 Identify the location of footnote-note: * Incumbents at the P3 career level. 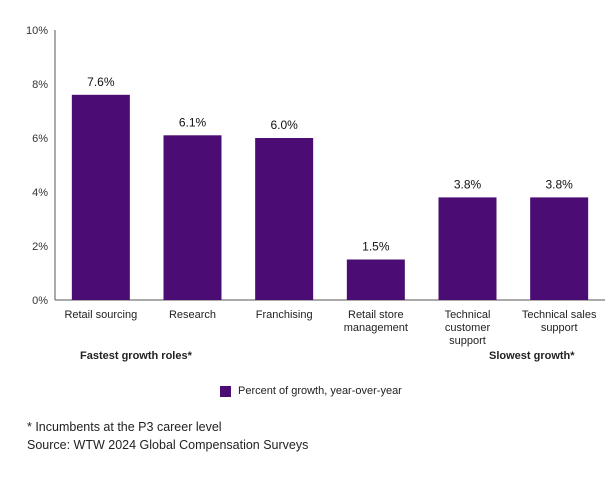
(124, 427).